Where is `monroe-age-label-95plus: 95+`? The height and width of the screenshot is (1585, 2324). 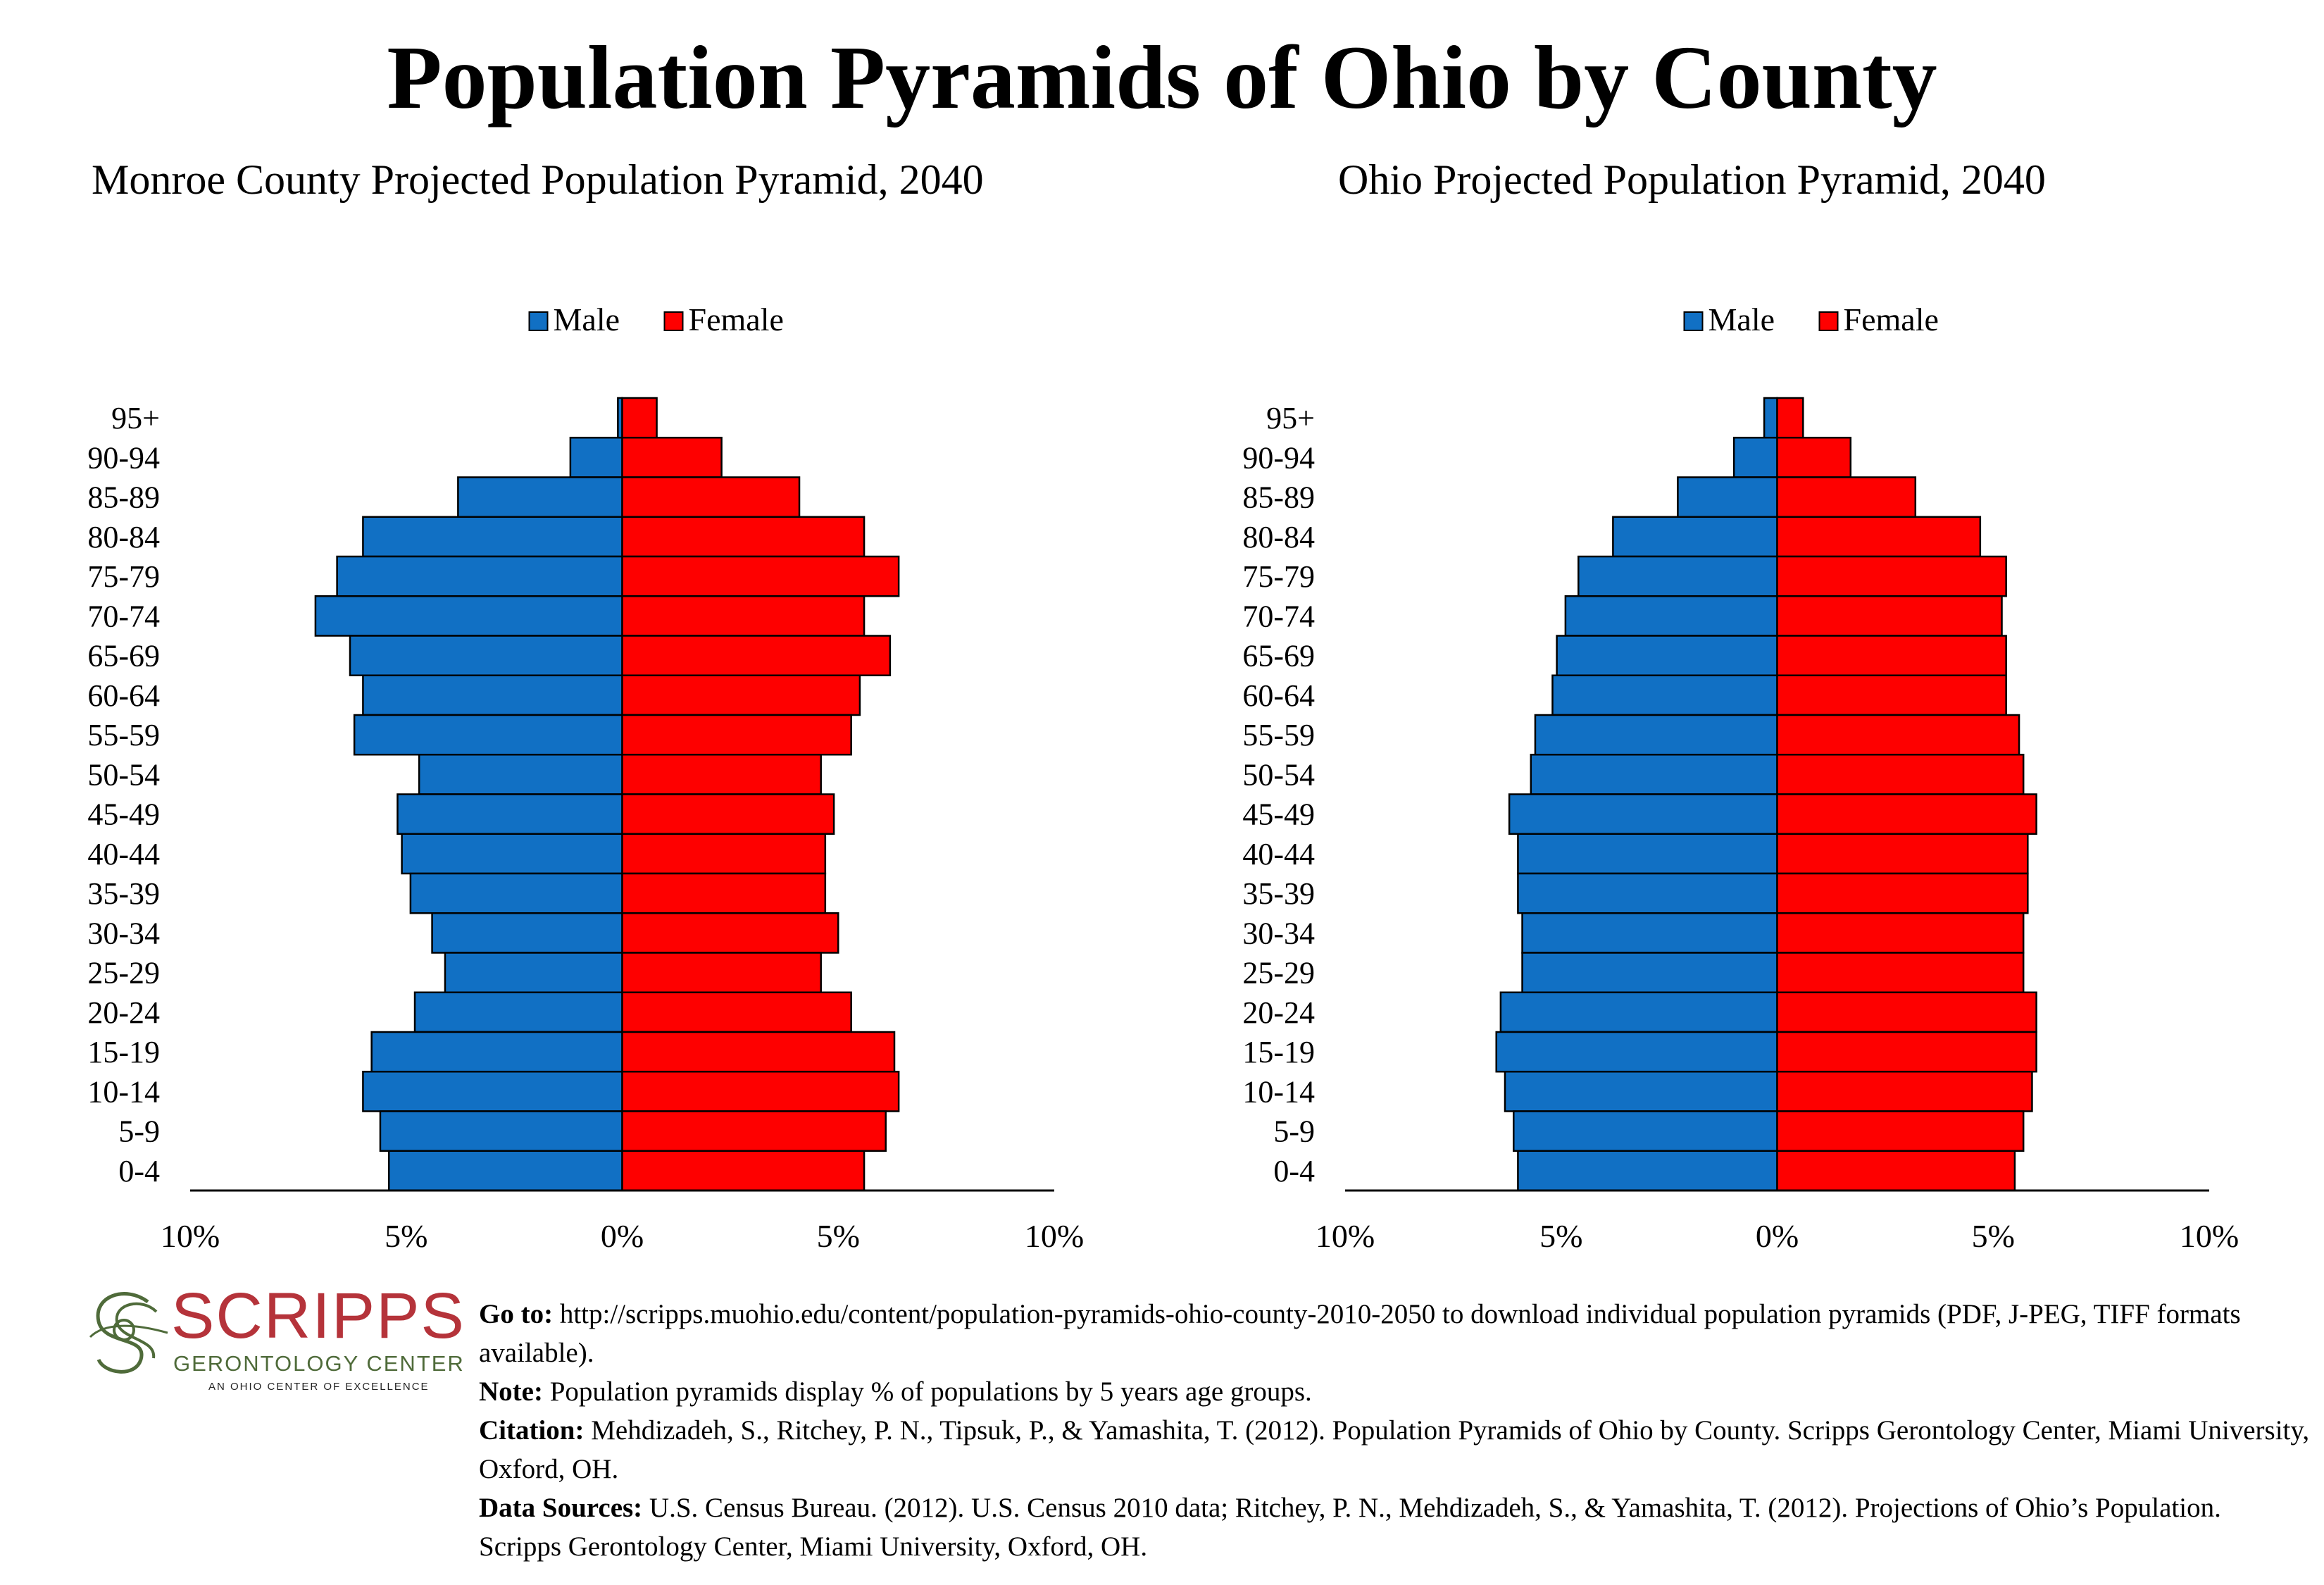 monroe-age-label-95plus: 95+ is located at coordinates (135, 418).